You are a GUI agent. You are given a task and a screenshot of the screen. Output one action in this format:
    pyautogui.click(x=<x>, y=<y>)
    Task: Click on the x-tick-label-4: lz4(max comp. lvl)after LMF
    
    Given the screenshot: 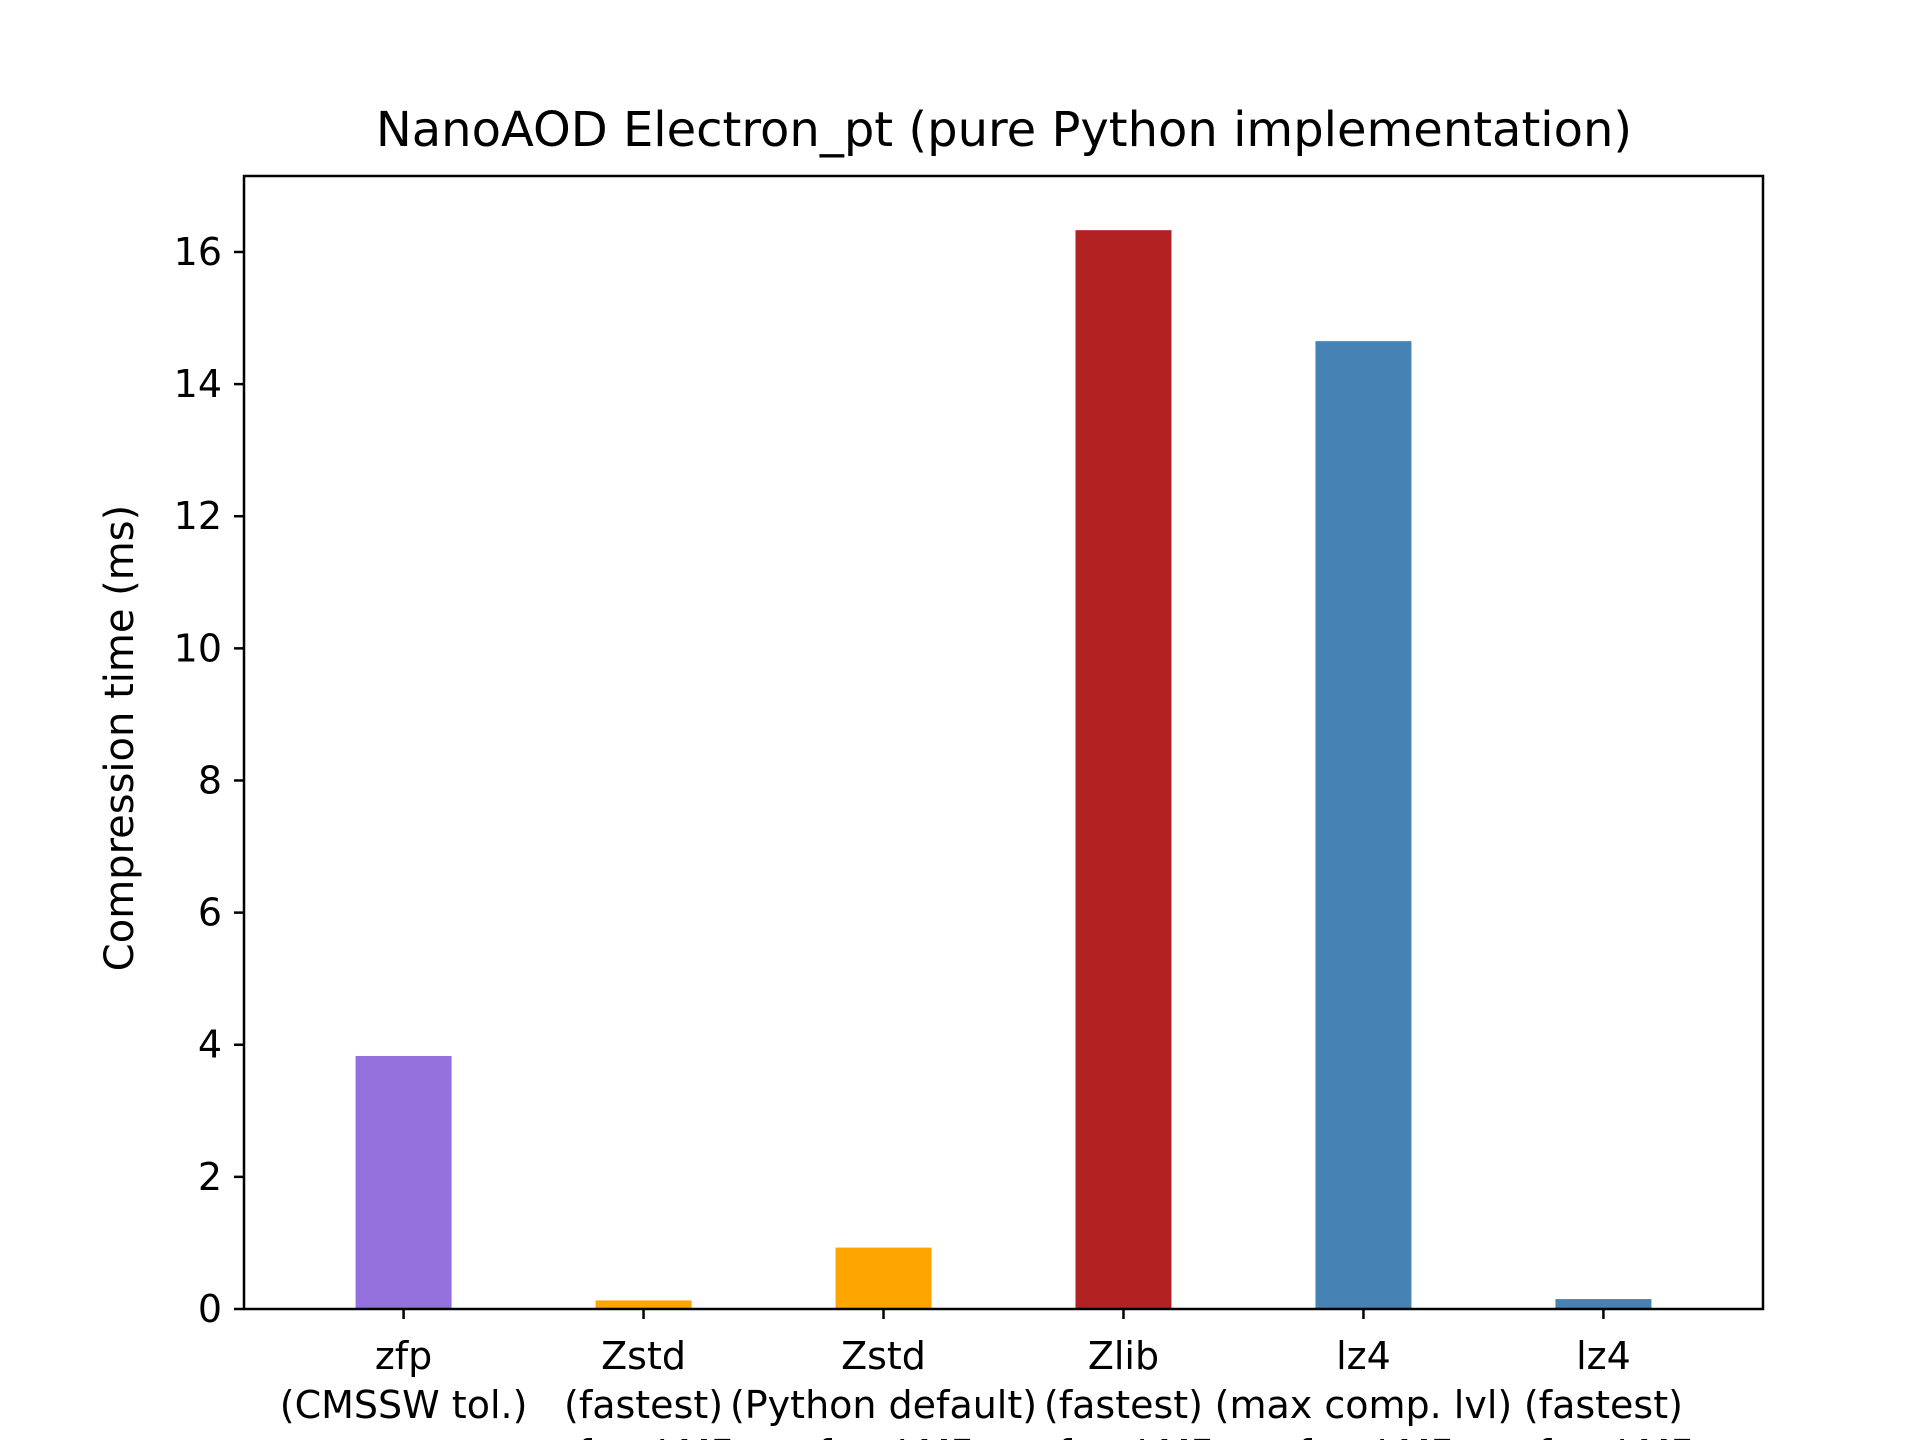 What is the action you would take?
    pyautogui.click(x=1364, y=1387)
    